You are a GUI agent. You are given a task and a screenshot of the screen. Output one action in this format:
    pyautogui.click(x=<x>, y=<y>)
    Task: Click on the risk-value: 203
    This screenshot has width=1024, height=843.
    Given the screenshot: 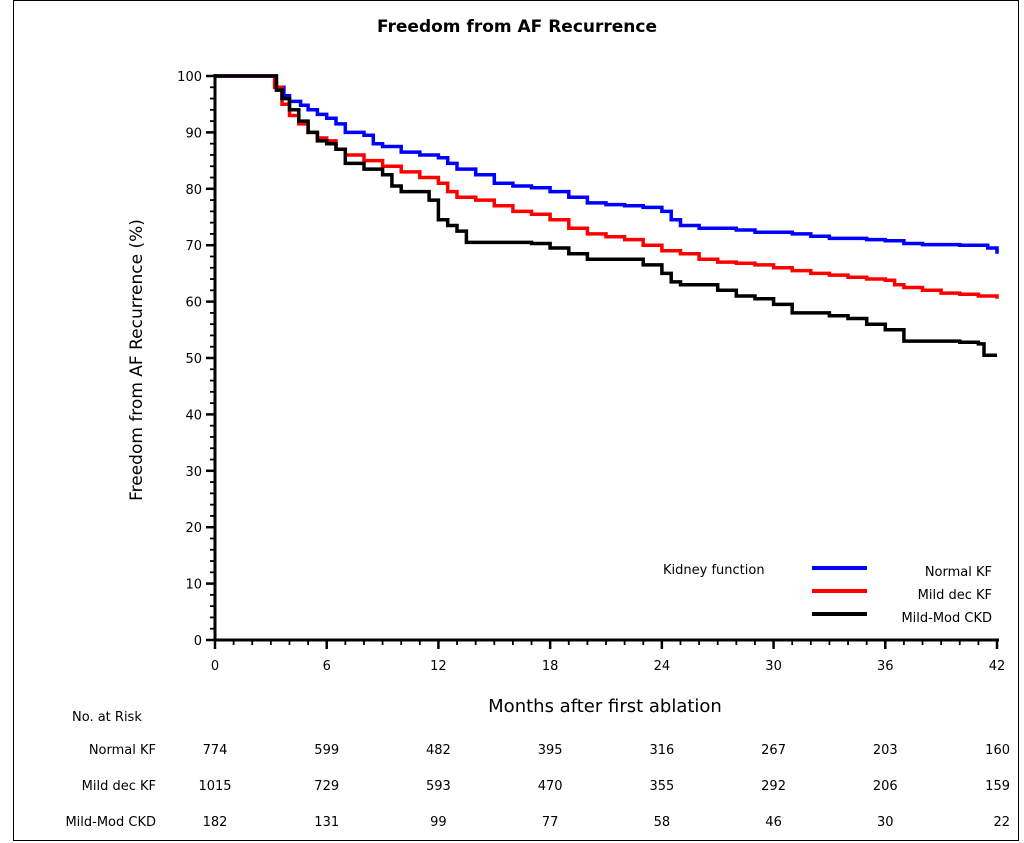 What is the action you would take?
    pyautogui.click(x=885, y=750)
    